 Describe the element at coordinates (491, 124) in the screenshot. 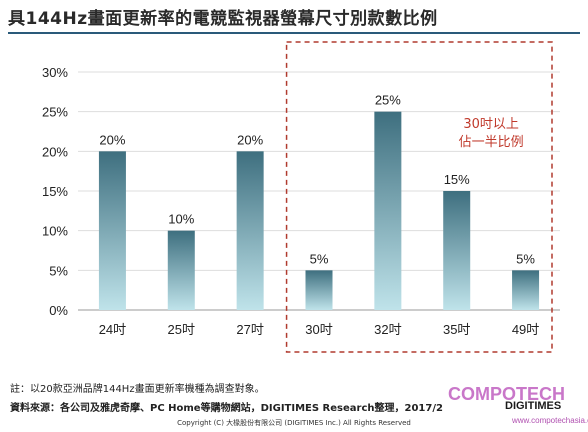

I see `annotation-line-1: 30吋以上` at that location.